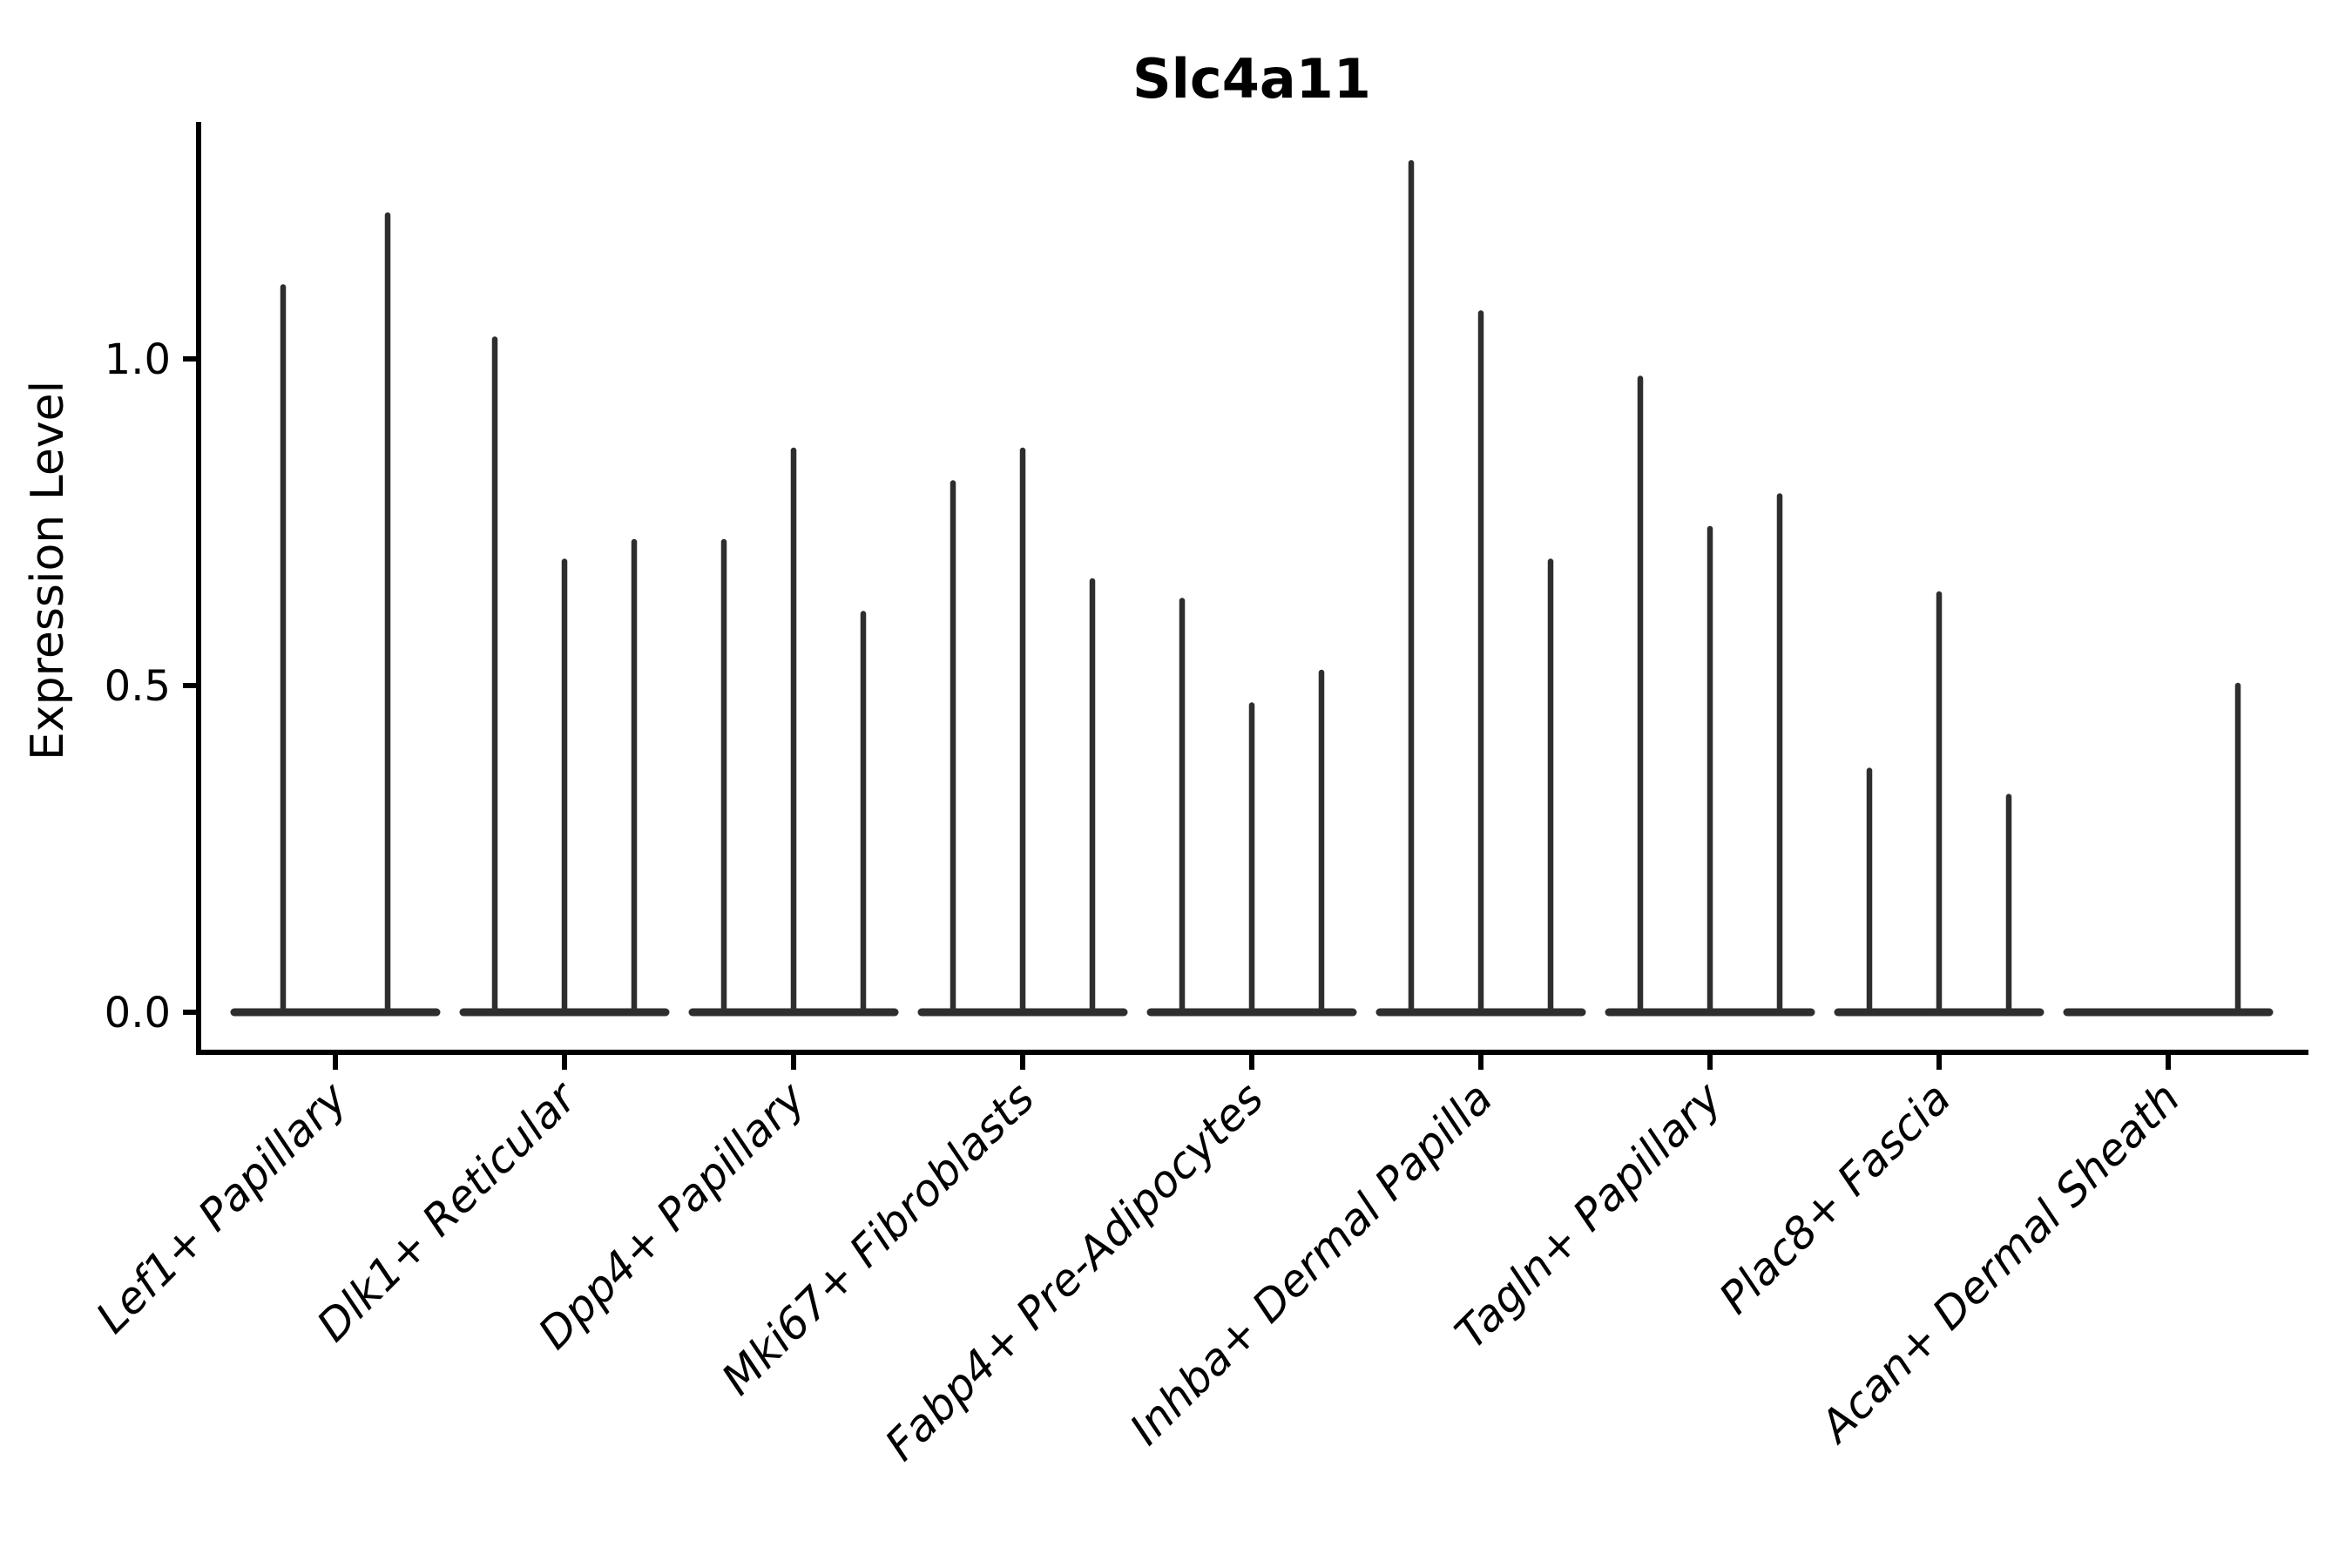  I want to click on y-tick-label: 0.5, so click(138, 687).